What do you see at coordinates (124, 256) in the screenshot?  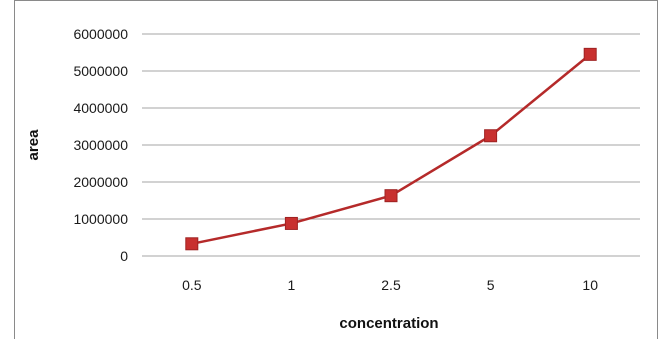 I see `y-tick-label: 0` at bounding box center [124, 256].